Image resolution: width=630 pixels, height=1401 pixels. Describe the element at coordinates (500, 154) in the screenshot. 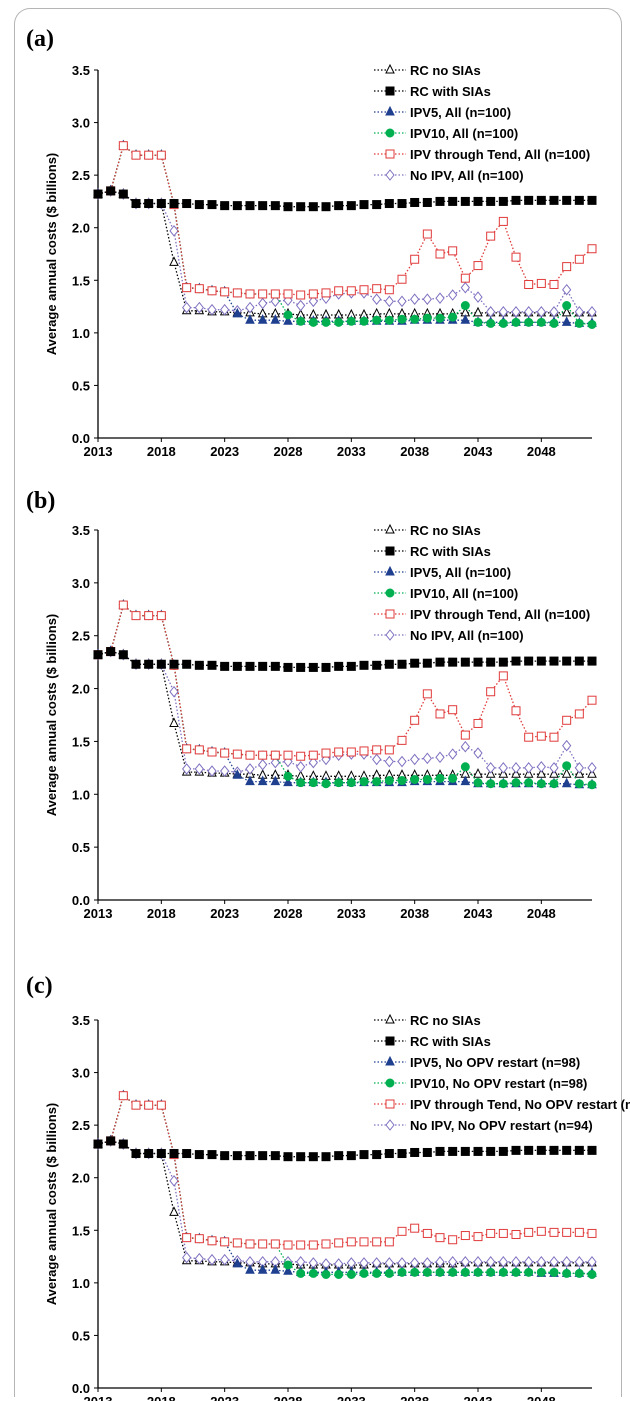

I see `legend-label: IPV through Tend, All (n=100)` at that location.